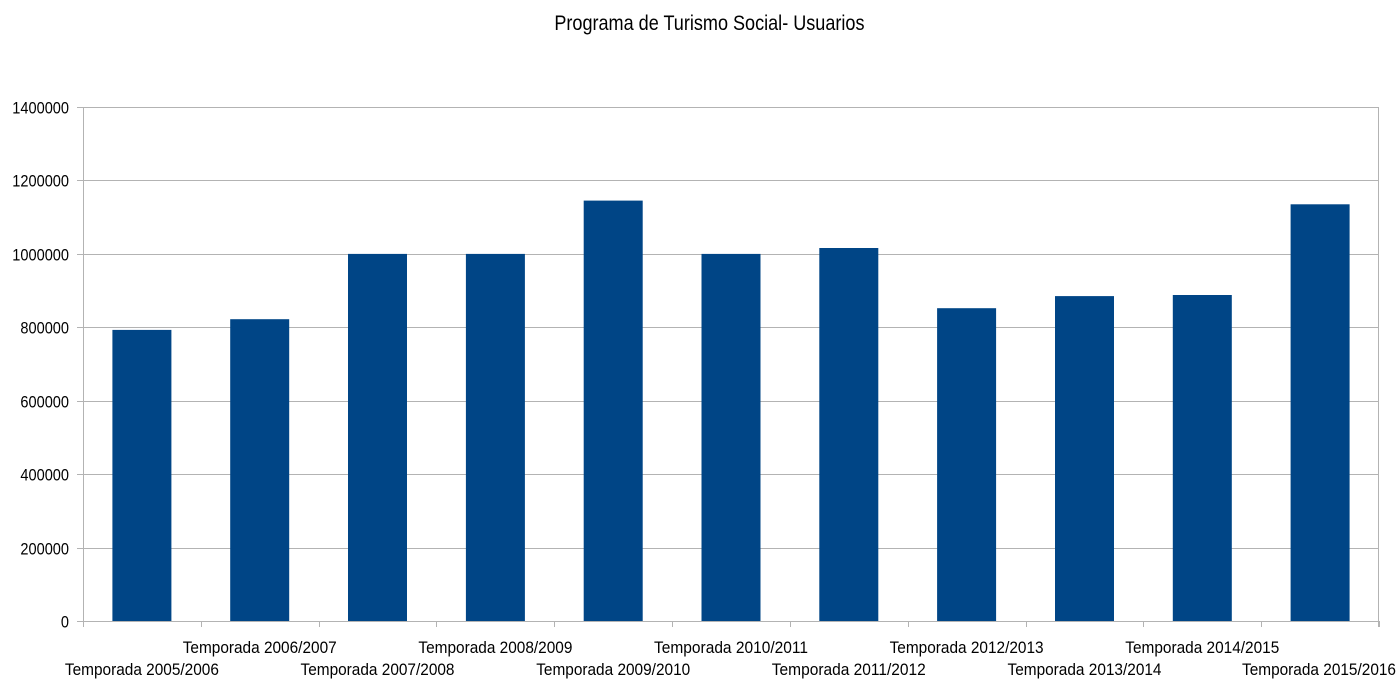  What do you see at coordinates (40, 108) in the screenshot?
I see `y-tick-label: 1400000` at bounding box center [40, 108].